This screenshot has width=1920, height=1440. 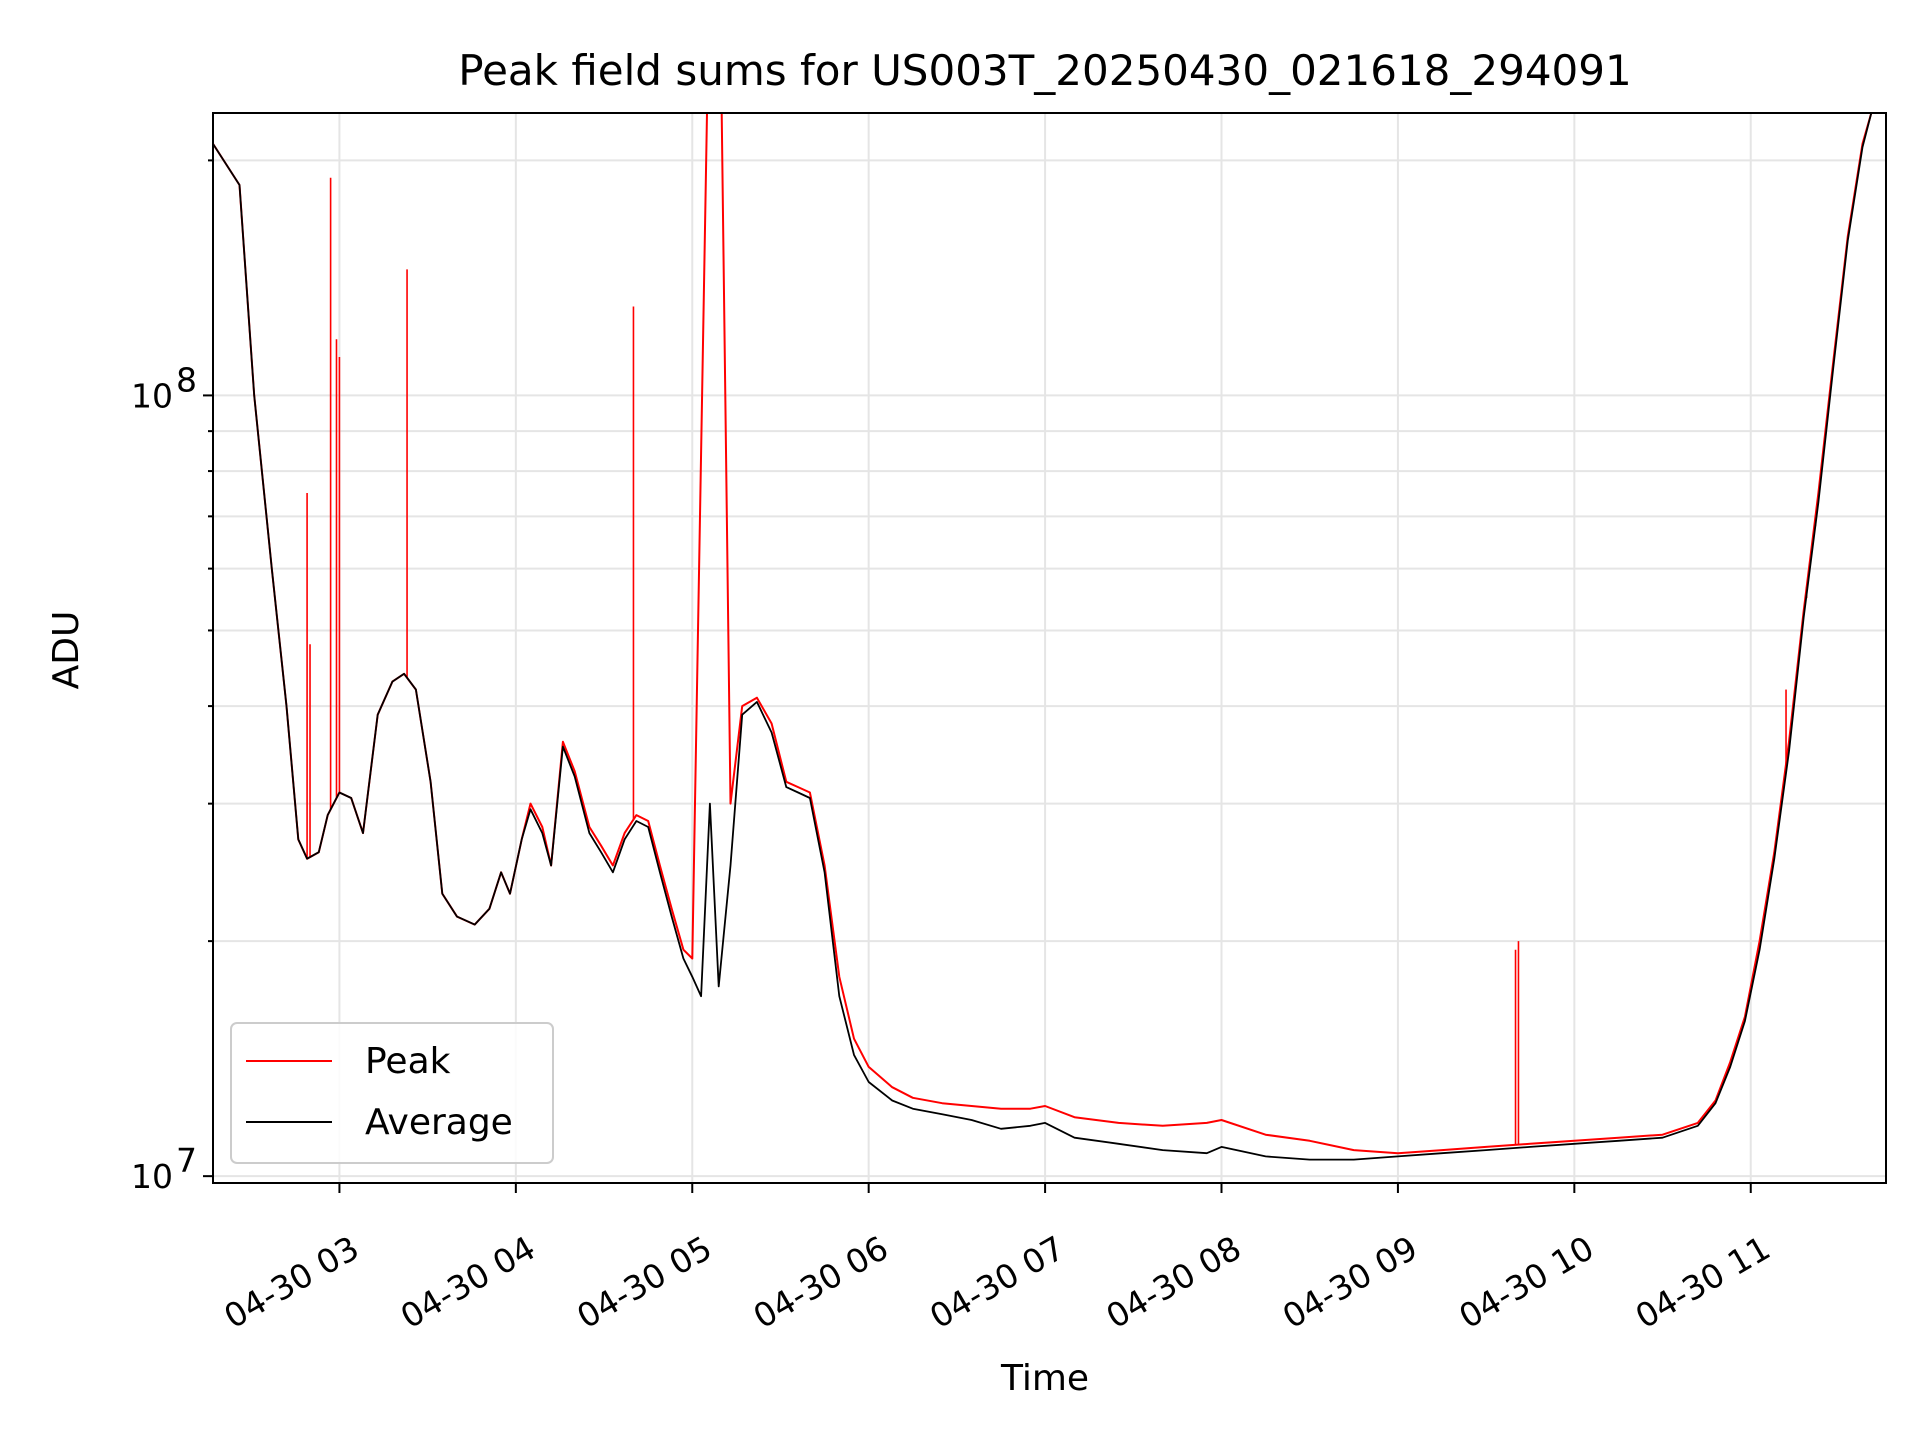 I want to click on x-axis-label: Time, so click(x=1044, y=1378).